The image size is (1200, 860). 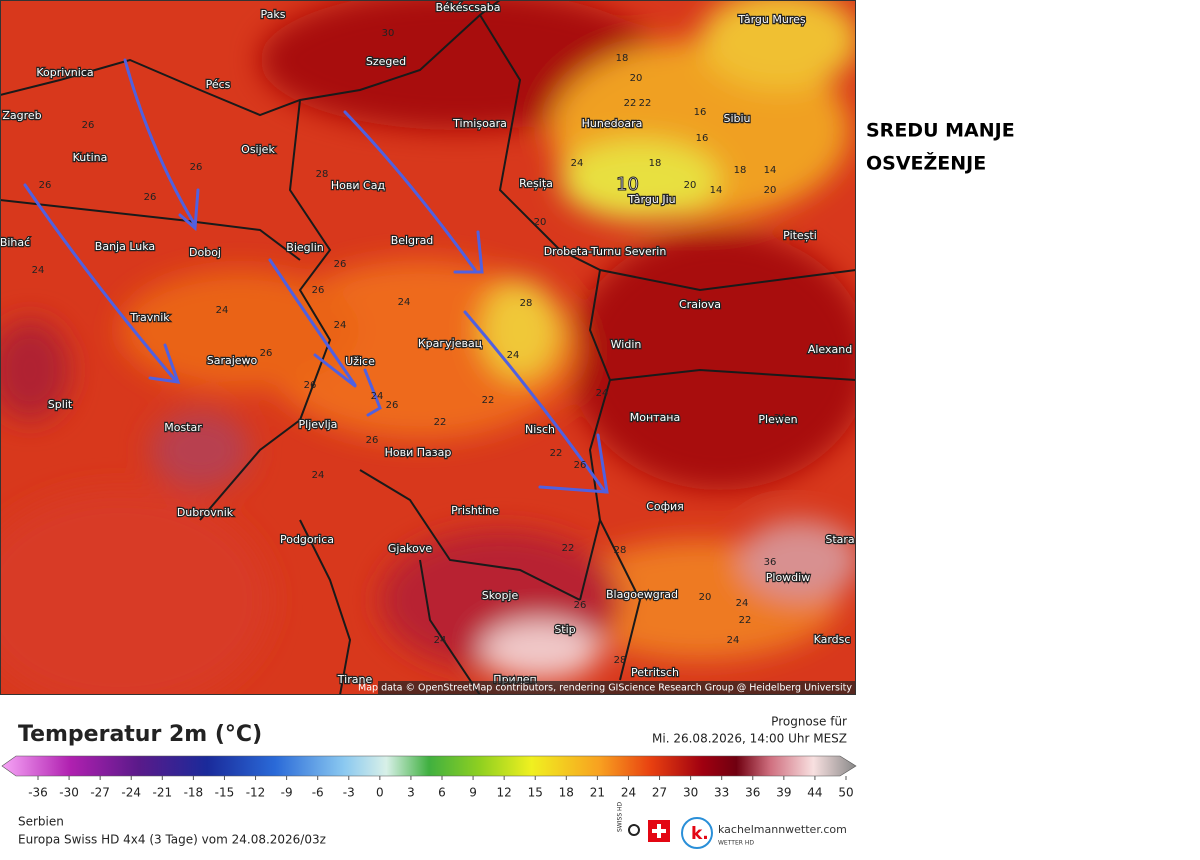 What do you see at coordinates (473, 793) in the screenshot?
I see `tick-label: 9` at bounding box center [473, 793].